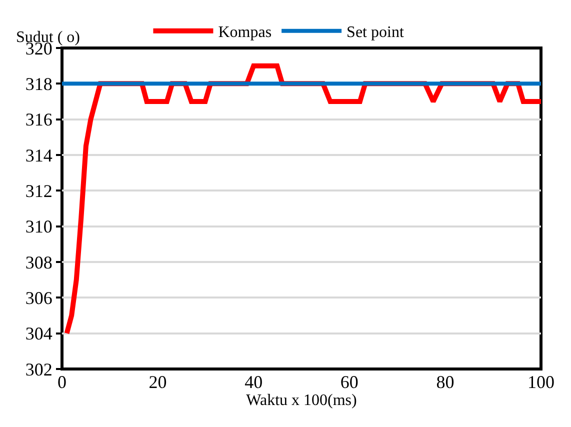 This screenshot has height=427, width=571. What do you see at coordinates (245, 33) in the screenshot?
I see `legend-label: Kompas` at bounding box center [245, 33].